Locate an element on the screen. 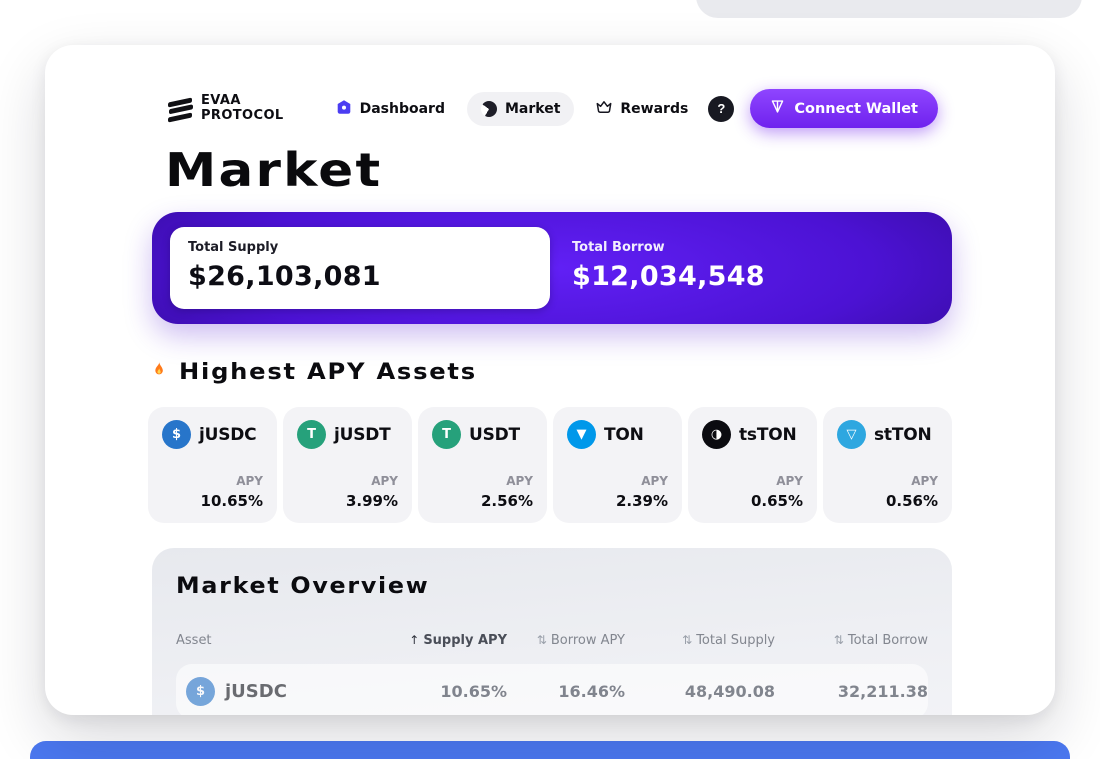 The height and width of the screenshot is (759, 1100). asset-apy-value: 2.39% is located at coordinates (641, 501).